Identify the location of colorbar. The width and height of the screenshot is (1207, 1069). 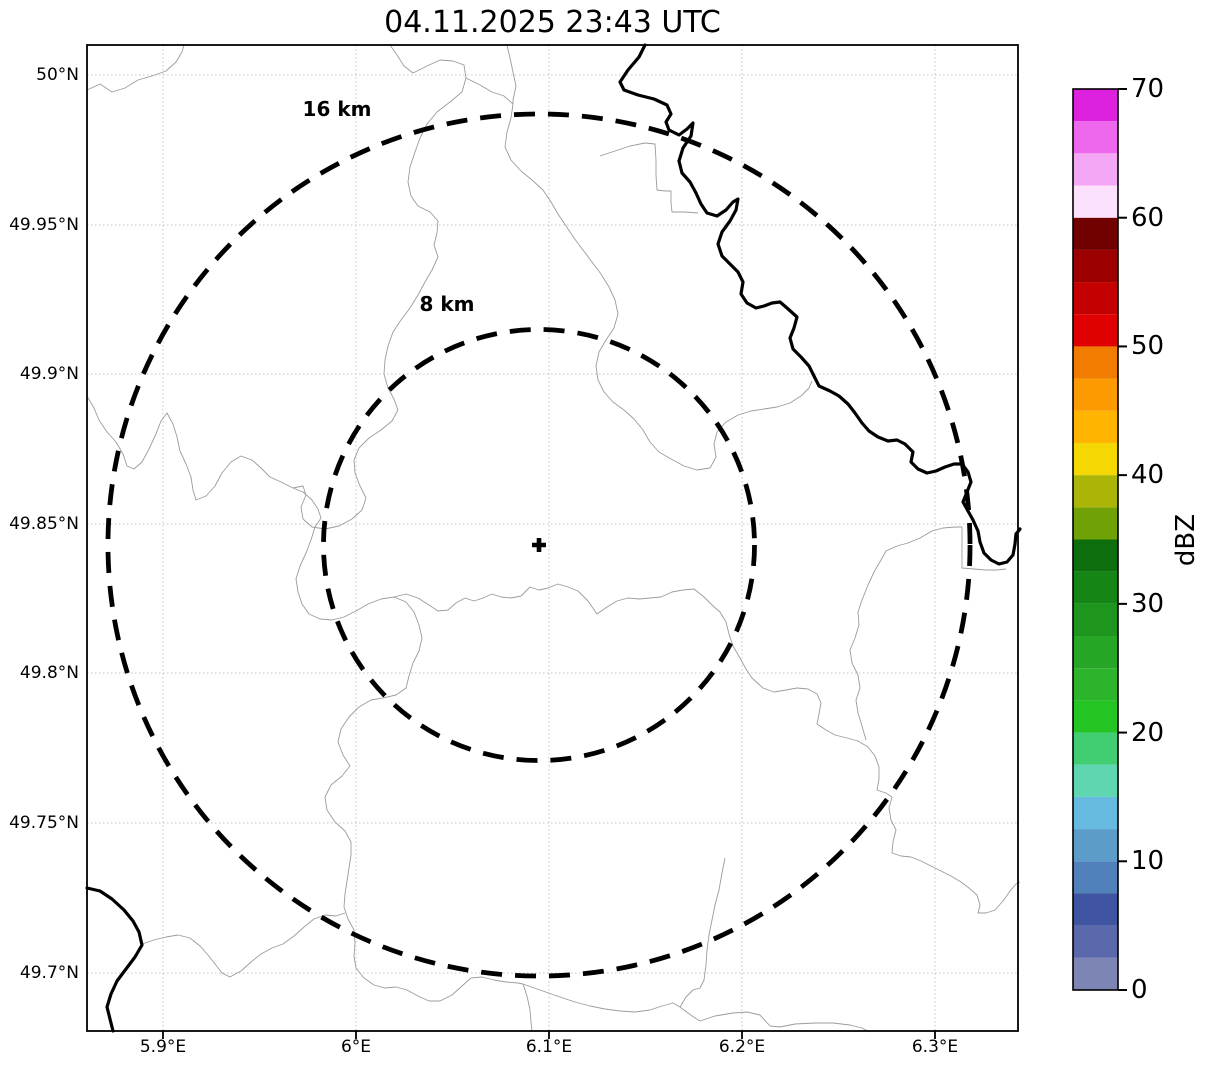
(1099, 539).